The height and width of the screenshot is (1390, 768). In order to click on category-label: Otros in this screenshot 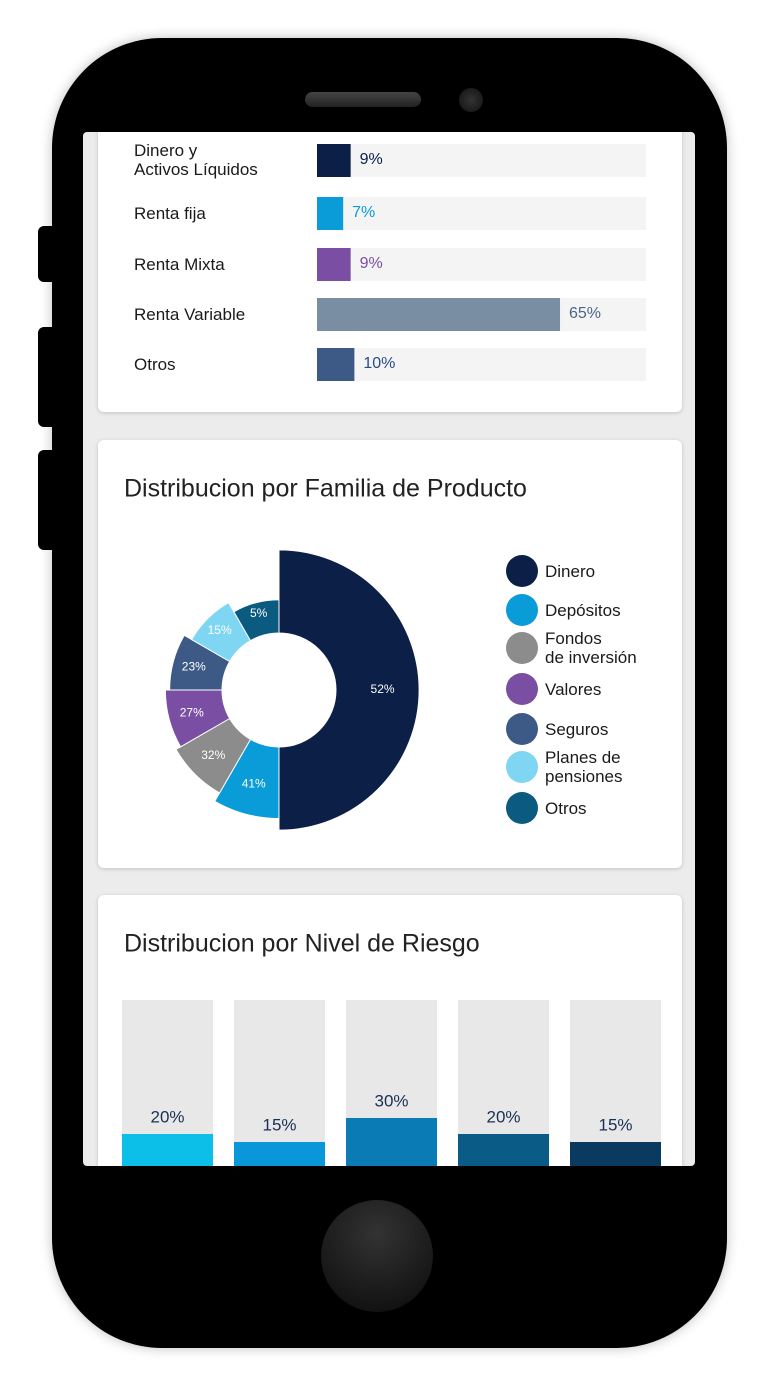, I will do `click(155, 364)`.